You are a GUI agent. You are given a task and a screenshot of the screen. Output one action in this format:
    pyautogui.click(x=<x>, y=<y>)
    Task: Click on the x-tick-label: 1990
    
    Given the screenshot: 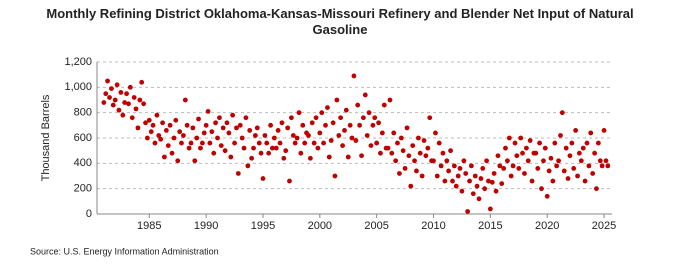 What is the action you would take?
    pyautogui.click(x=206, y=226)
    